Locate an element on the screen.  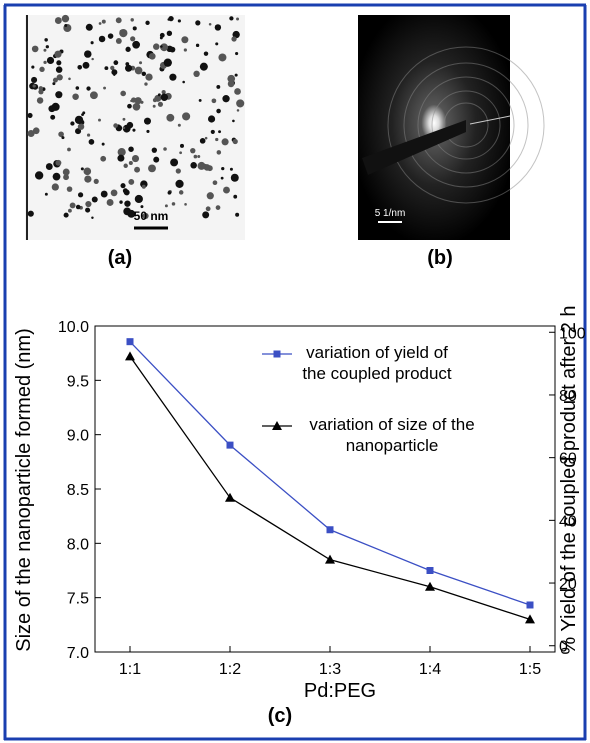
y2-tick-label: 80 is located at coordinates (568, 396).